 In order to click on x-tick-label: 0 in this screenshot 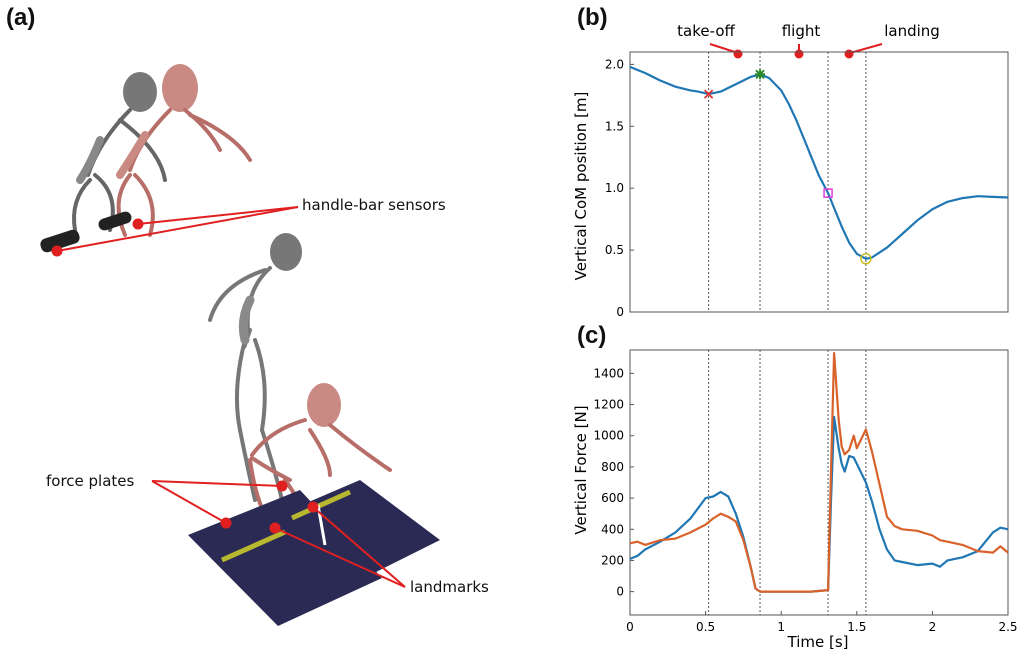, I will do `click(630, 627)`.